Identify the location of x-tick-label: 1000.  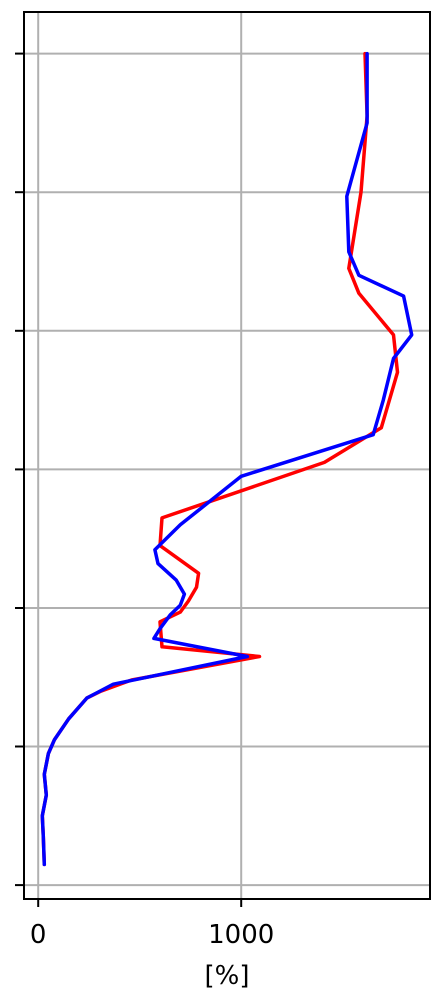
(241, 935).